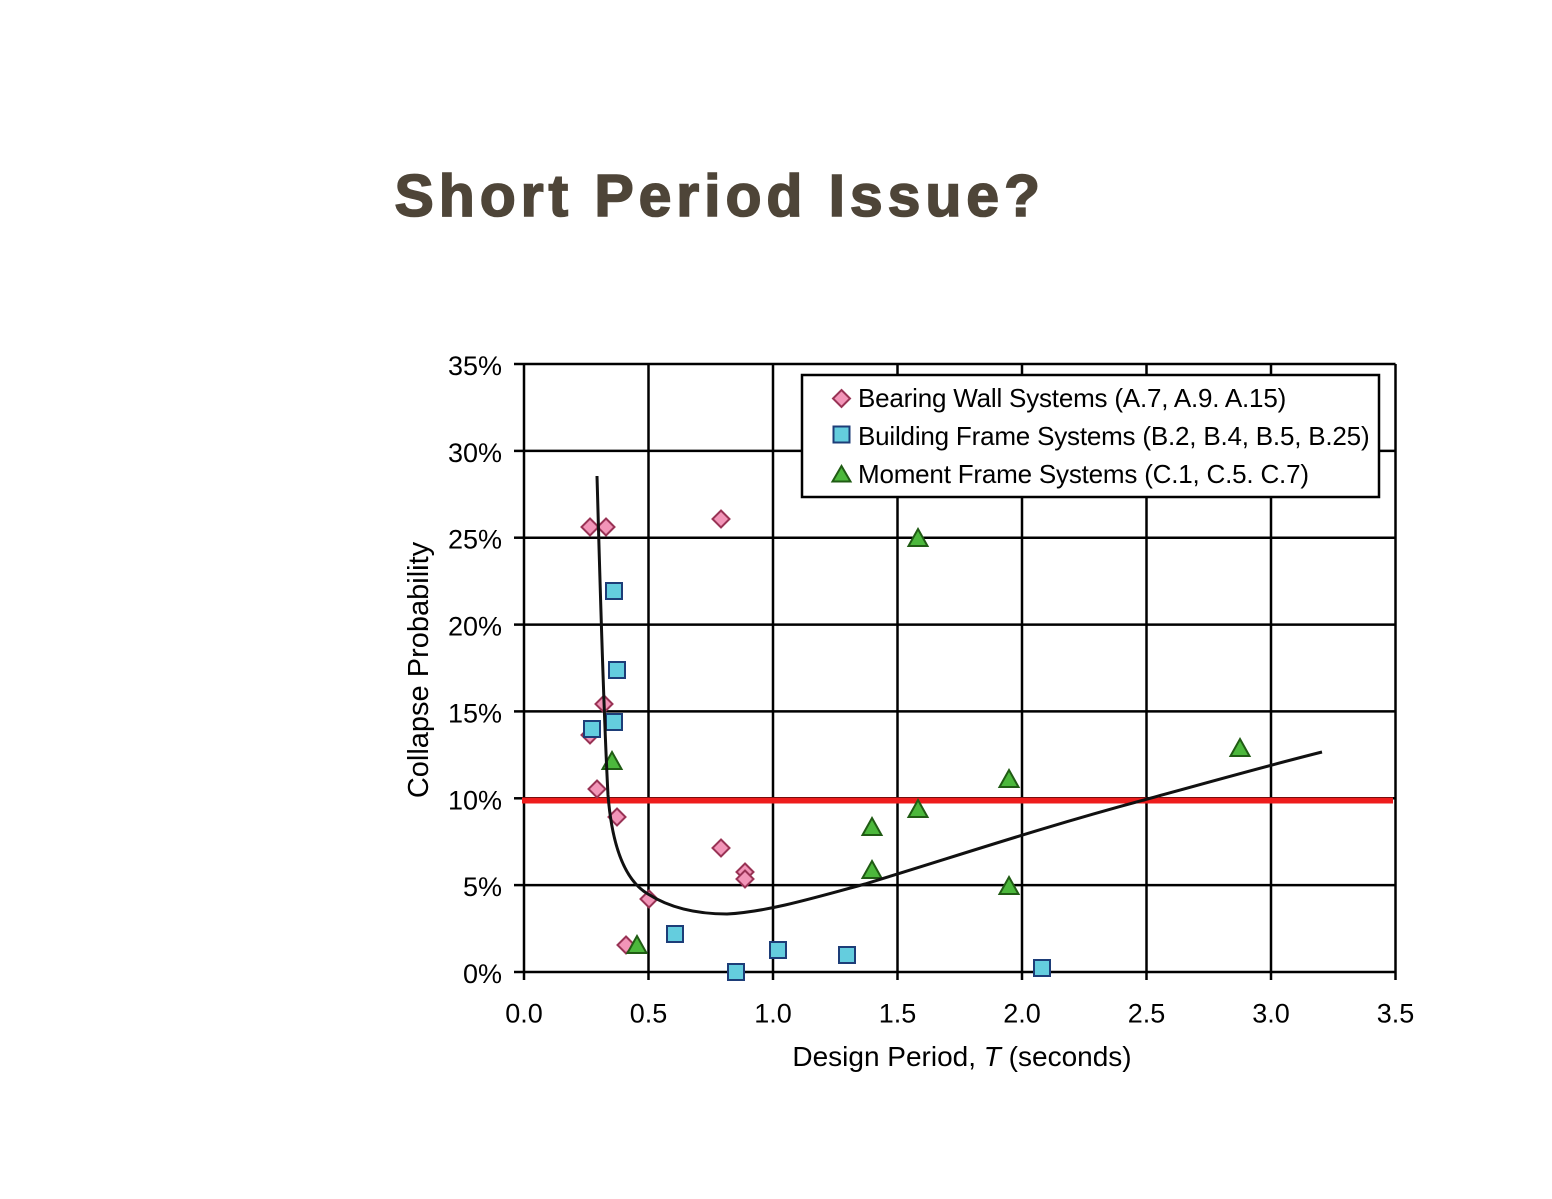 Image resolution: width=1552 pixels, height=1199 pixels. I want to click on svg-text: 0.0, so click(524, 1014).